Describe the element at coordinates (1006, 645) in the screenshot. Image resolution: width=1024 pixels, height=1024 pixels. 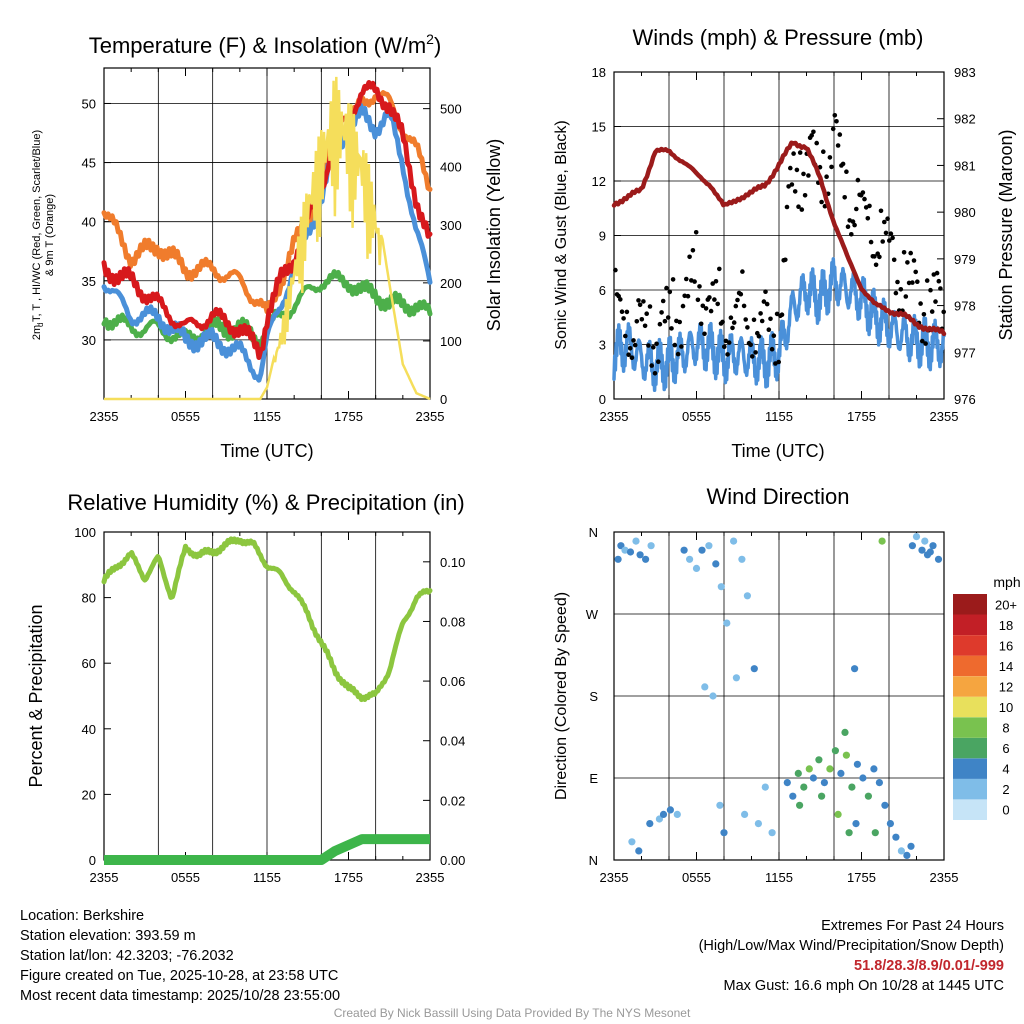
I see `legend-label: 16` at that location.